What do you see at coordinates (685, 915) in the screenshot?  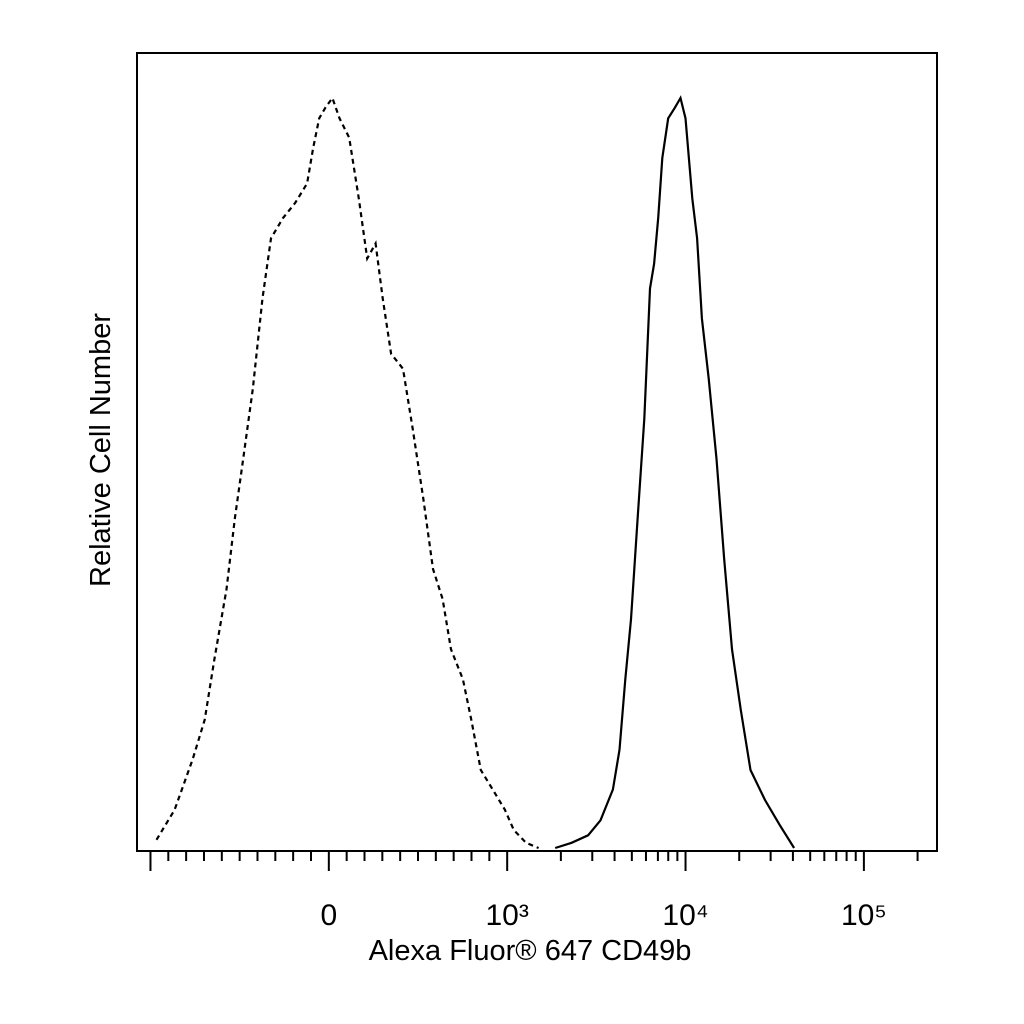 I see `x-tick-label: 10⁴` at bounding box center [685, 915].